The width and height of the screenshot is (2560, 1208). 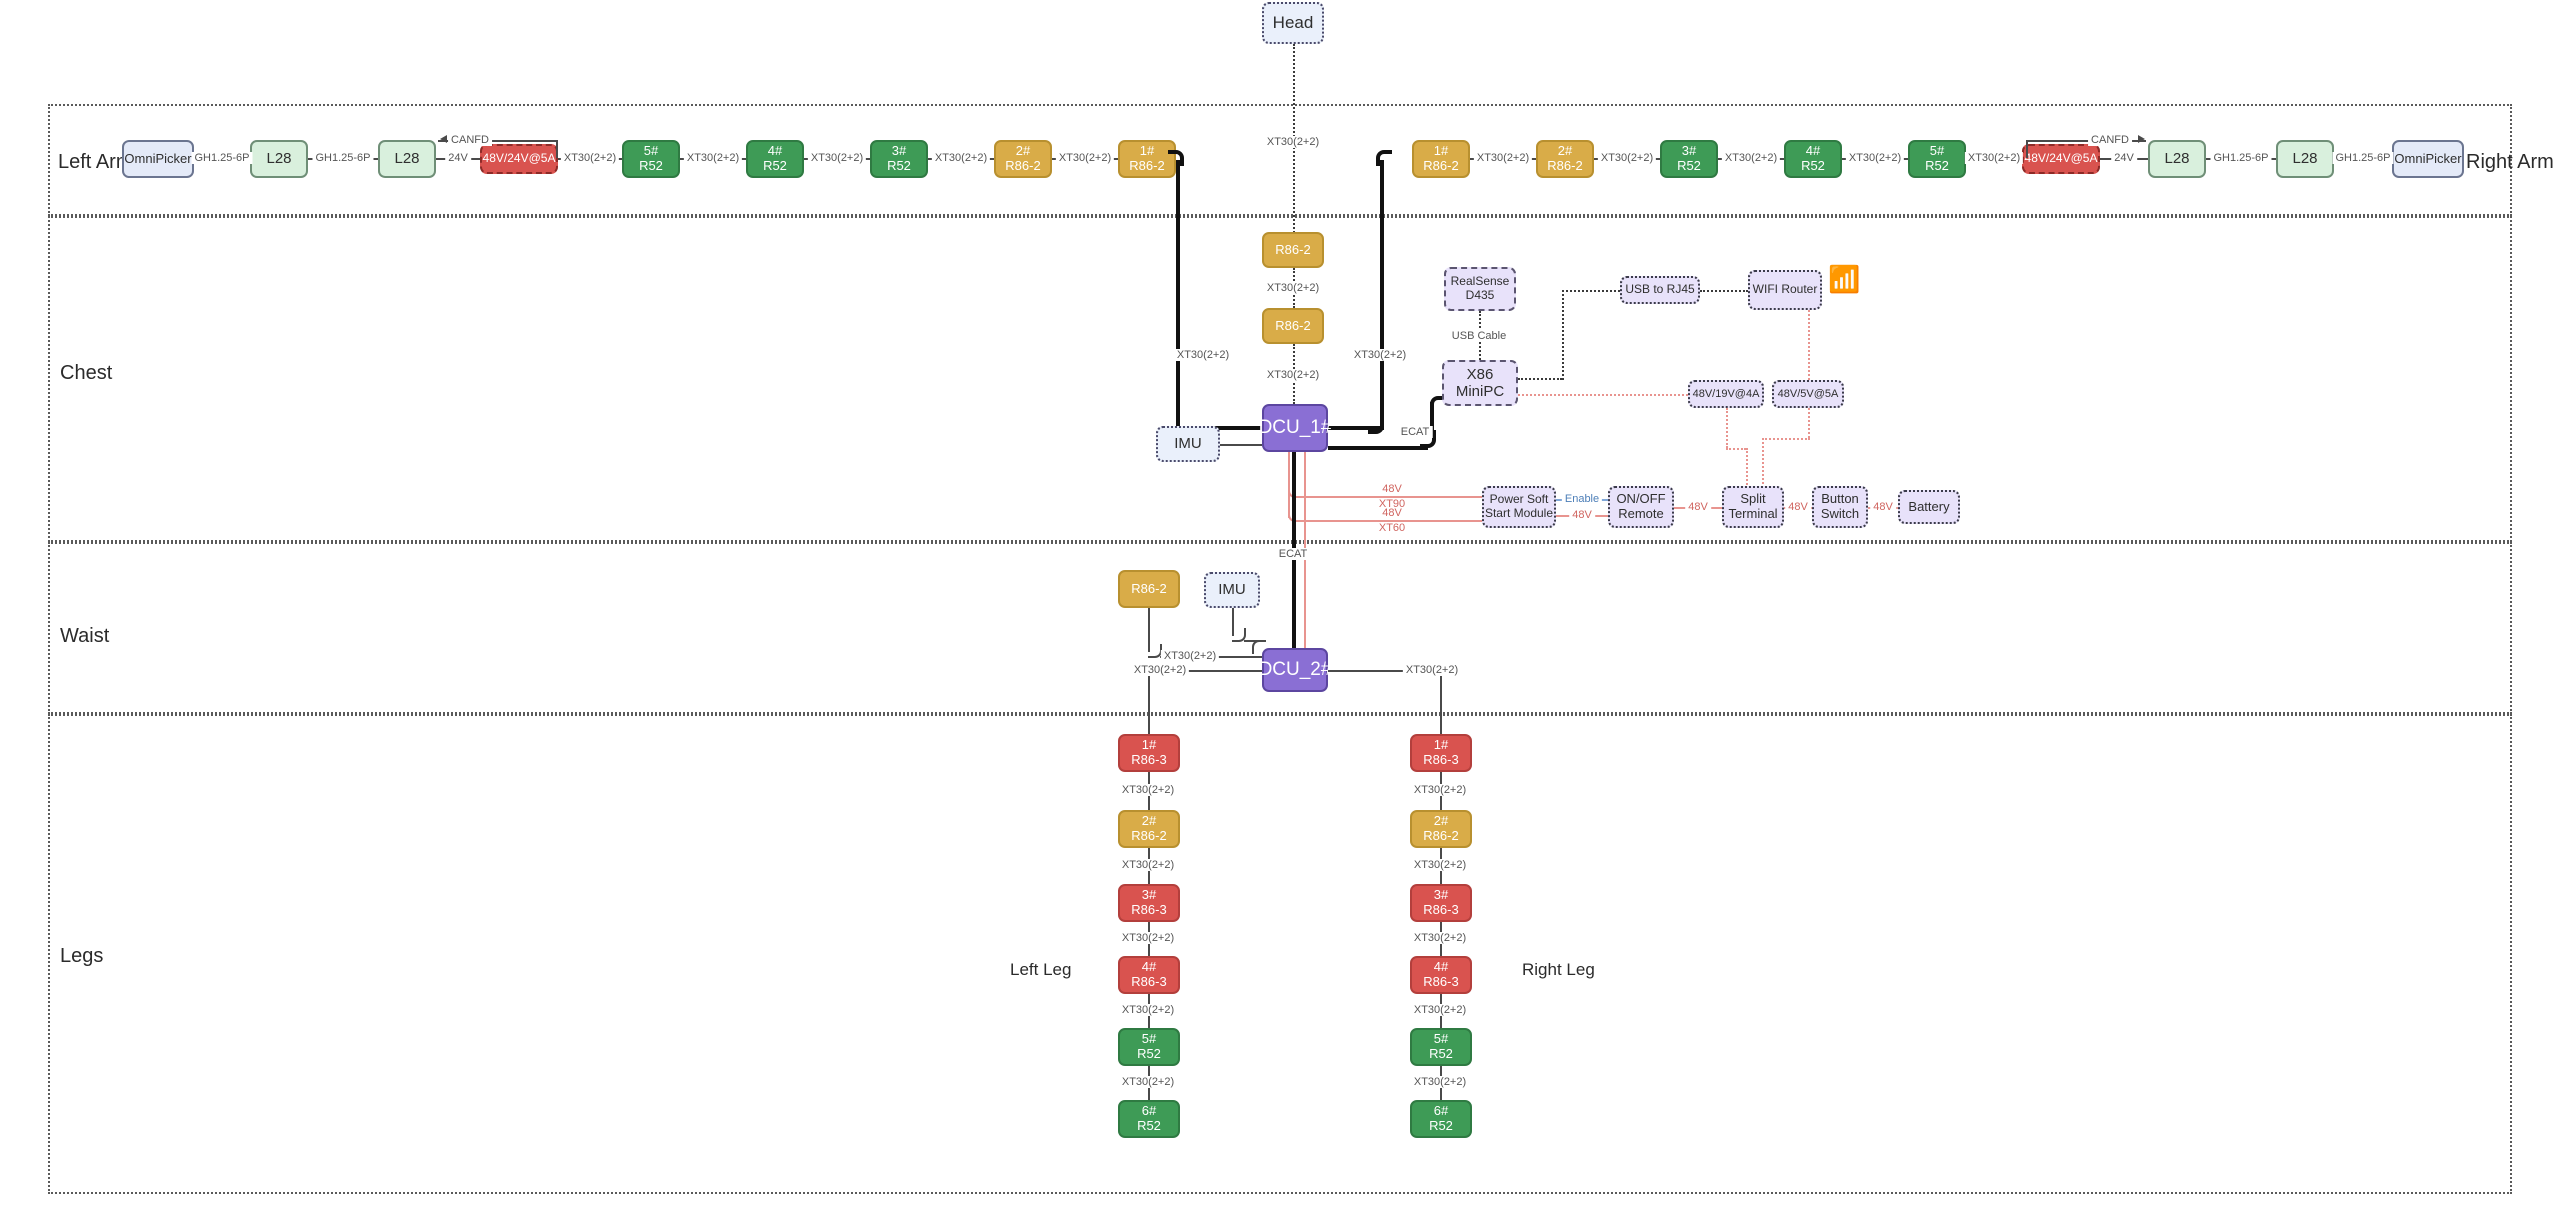 What do you see at coordinates (837, 158) in the screenshot?
I see `wire-label-la-5: XT30(2+2)` at bounding box center [837, 158].